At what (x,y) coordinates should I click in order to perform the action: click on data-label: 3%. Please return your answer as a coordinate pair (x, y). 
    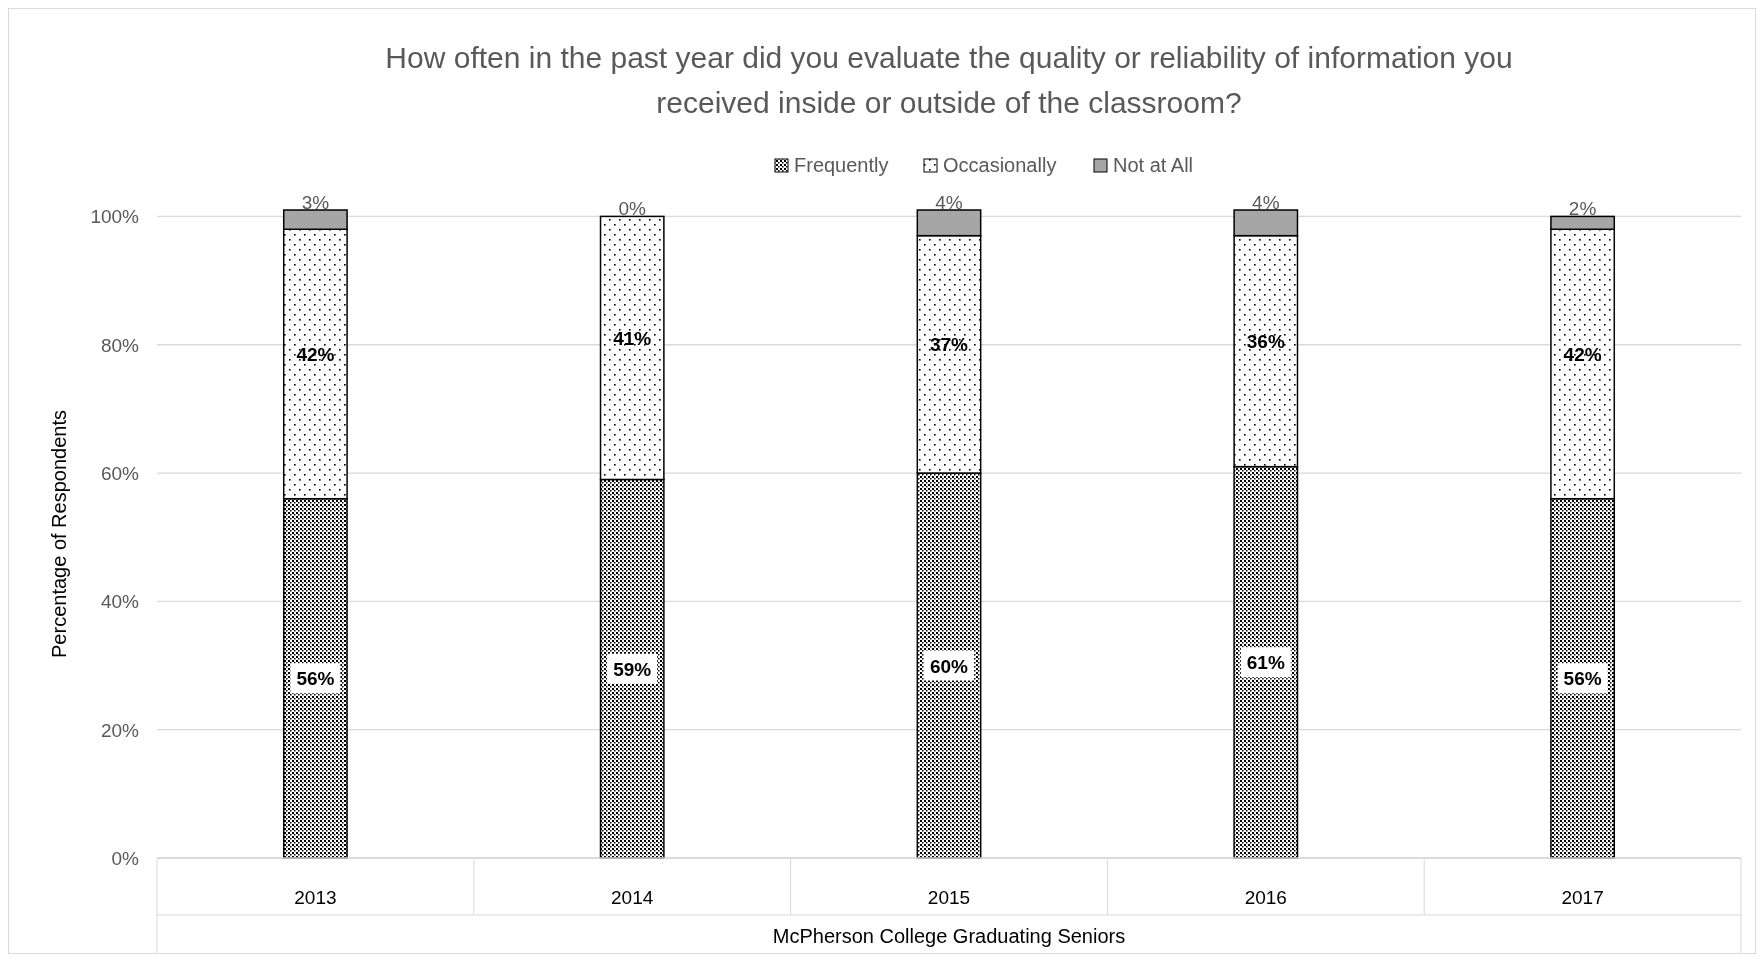
    Looking at the image, I should click on (315, 202).